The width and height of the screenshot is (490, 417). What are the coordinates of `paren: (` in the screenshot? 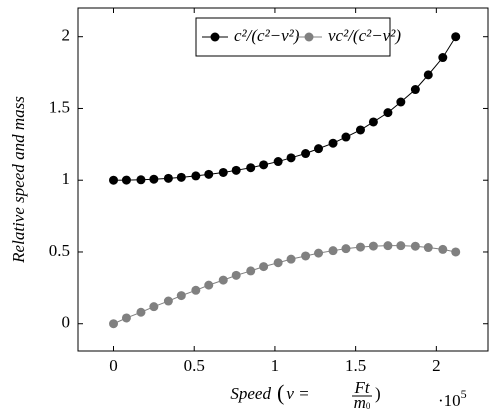 It's located at (280, 392).